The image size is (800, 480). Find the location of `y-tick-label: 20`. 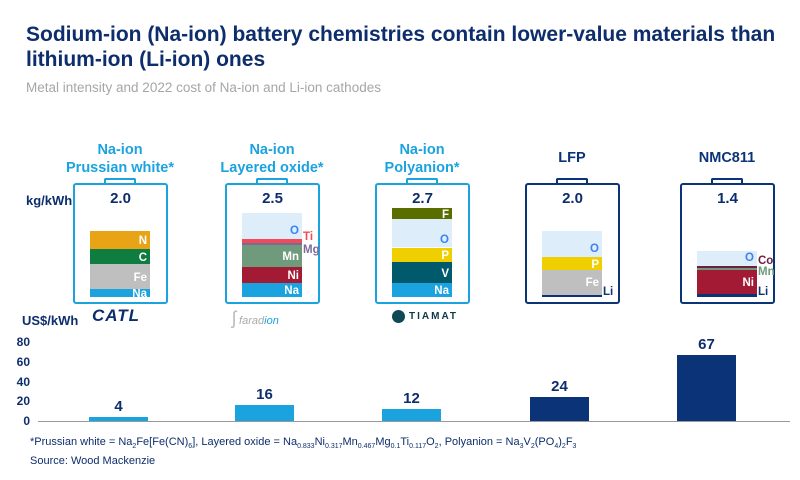

y-tick-label: 20 is located at coordinates (23, 401).